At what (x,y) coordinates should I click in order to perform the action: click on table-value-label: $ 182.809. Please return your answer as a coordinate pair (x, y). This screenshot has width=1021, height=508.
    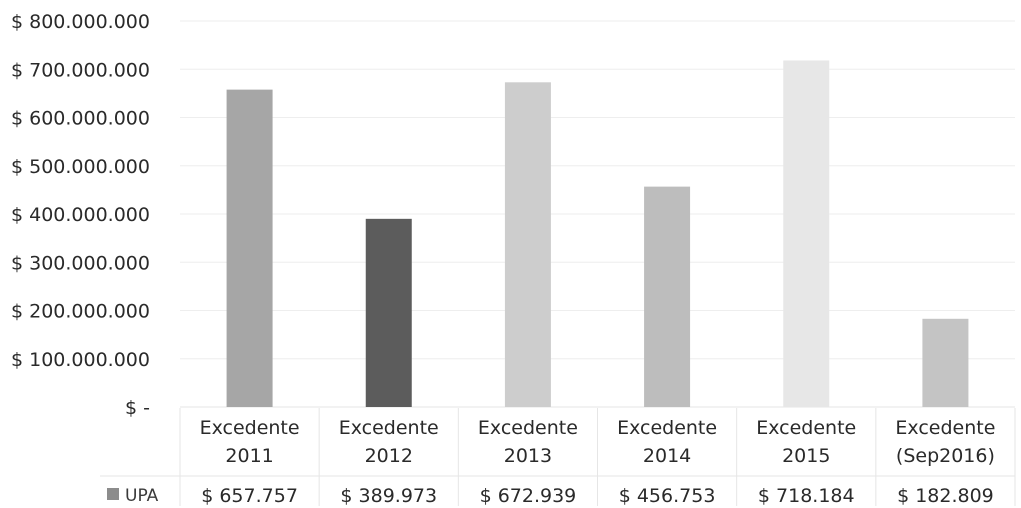
    Looking at the image, I should click on (945, 496).